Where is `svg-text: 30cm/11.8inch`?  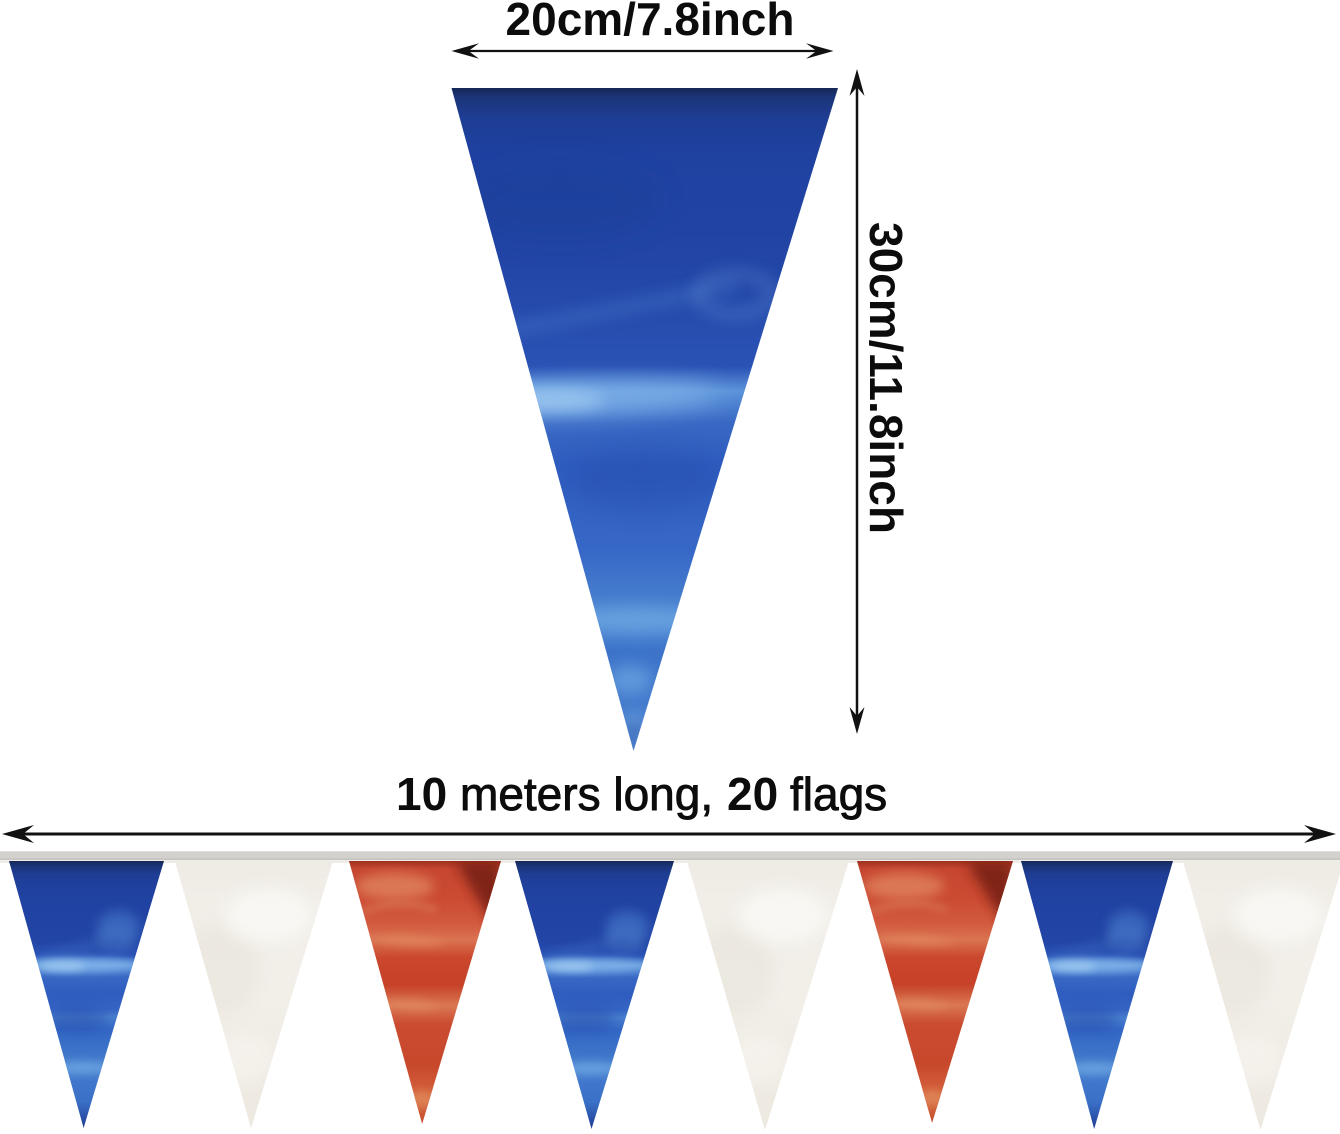 svg-text: 30cm/11.8inch is located at coordinates (886, 378).